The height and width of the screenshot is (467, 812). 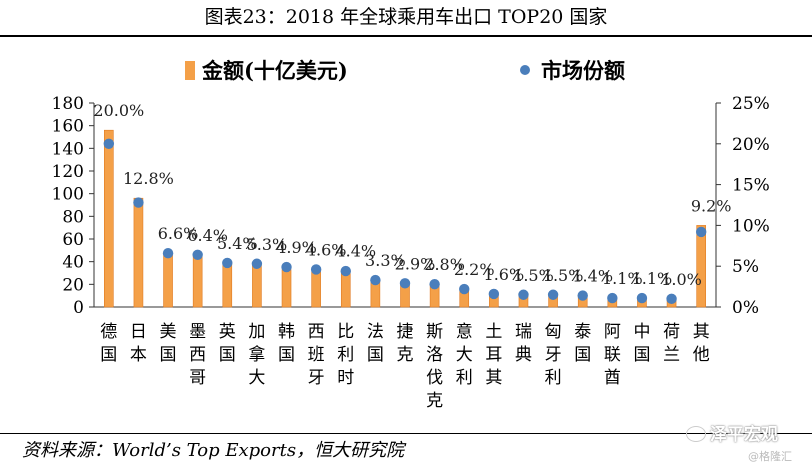 What do you see at coordinates (148, 178) in the screenshot?
I see `share-label: 12.8%` at bounding box center [148, 178].